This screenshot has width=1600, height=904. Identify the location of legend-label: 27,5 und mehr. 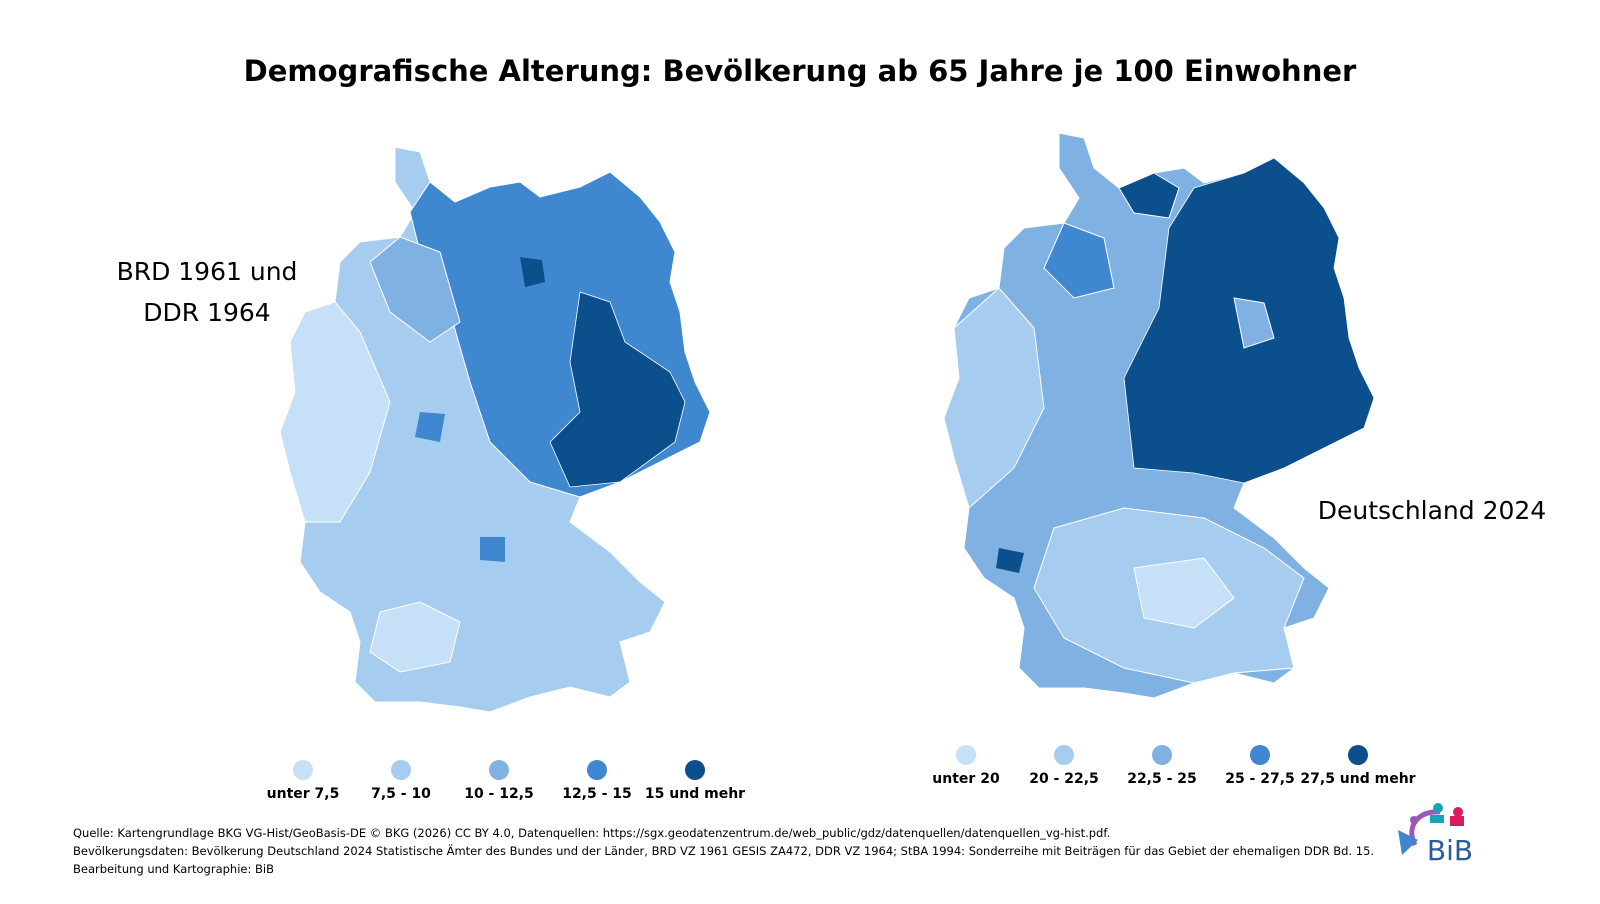
(1357, 779).